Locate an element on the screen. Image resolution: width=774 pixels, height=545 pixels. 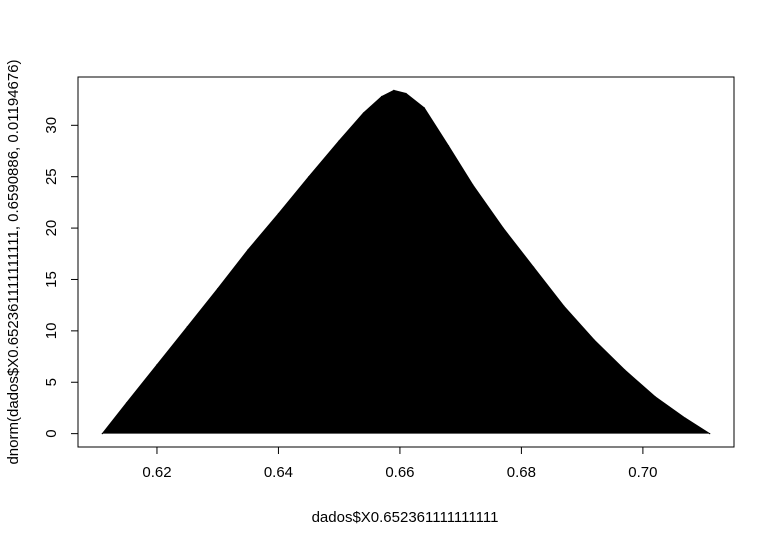
y-tick-label: 20 is located at coordinates (51, 228).